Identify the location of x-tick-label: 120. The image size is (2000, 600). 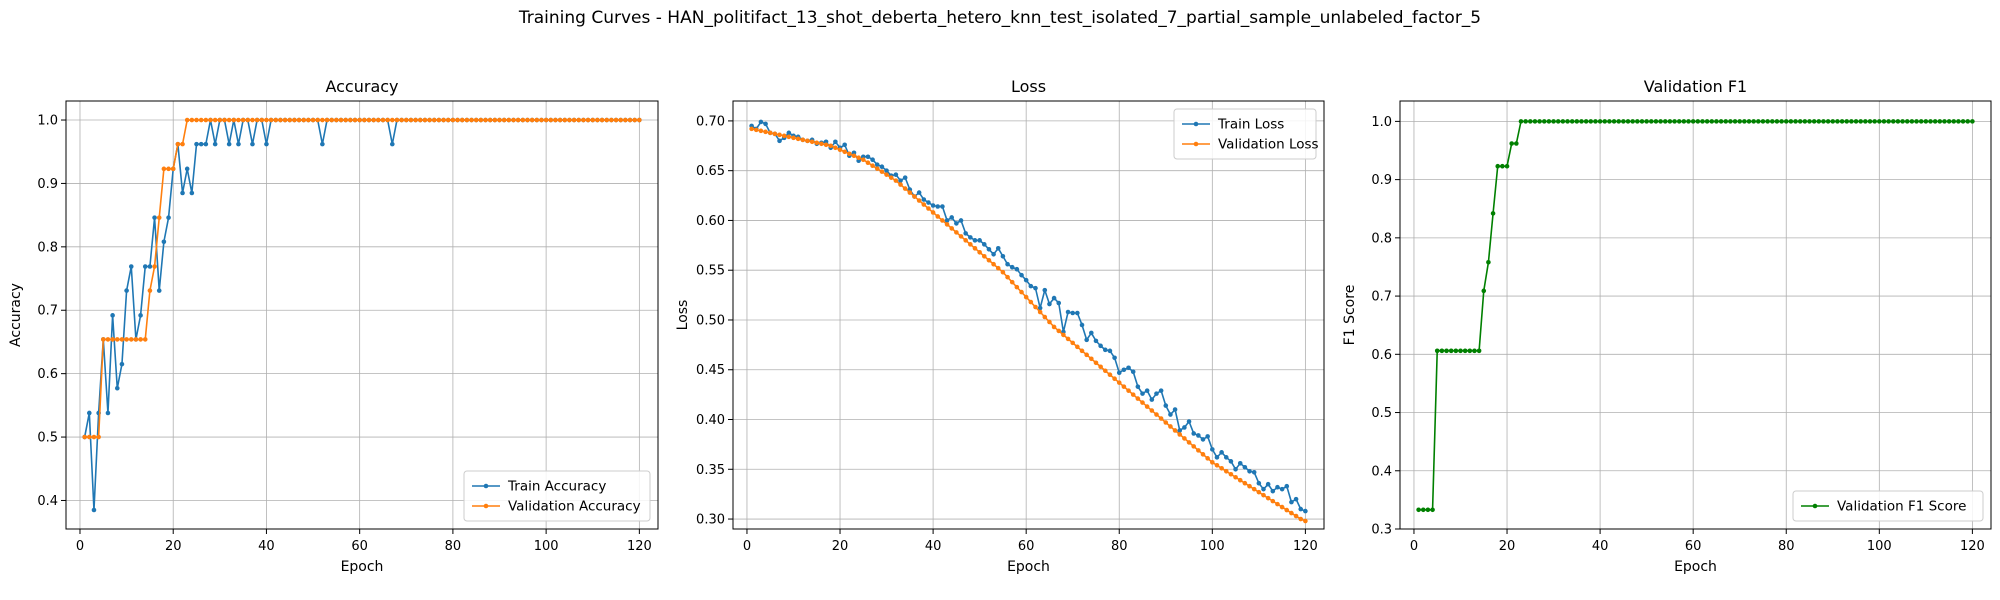
(639, 546).